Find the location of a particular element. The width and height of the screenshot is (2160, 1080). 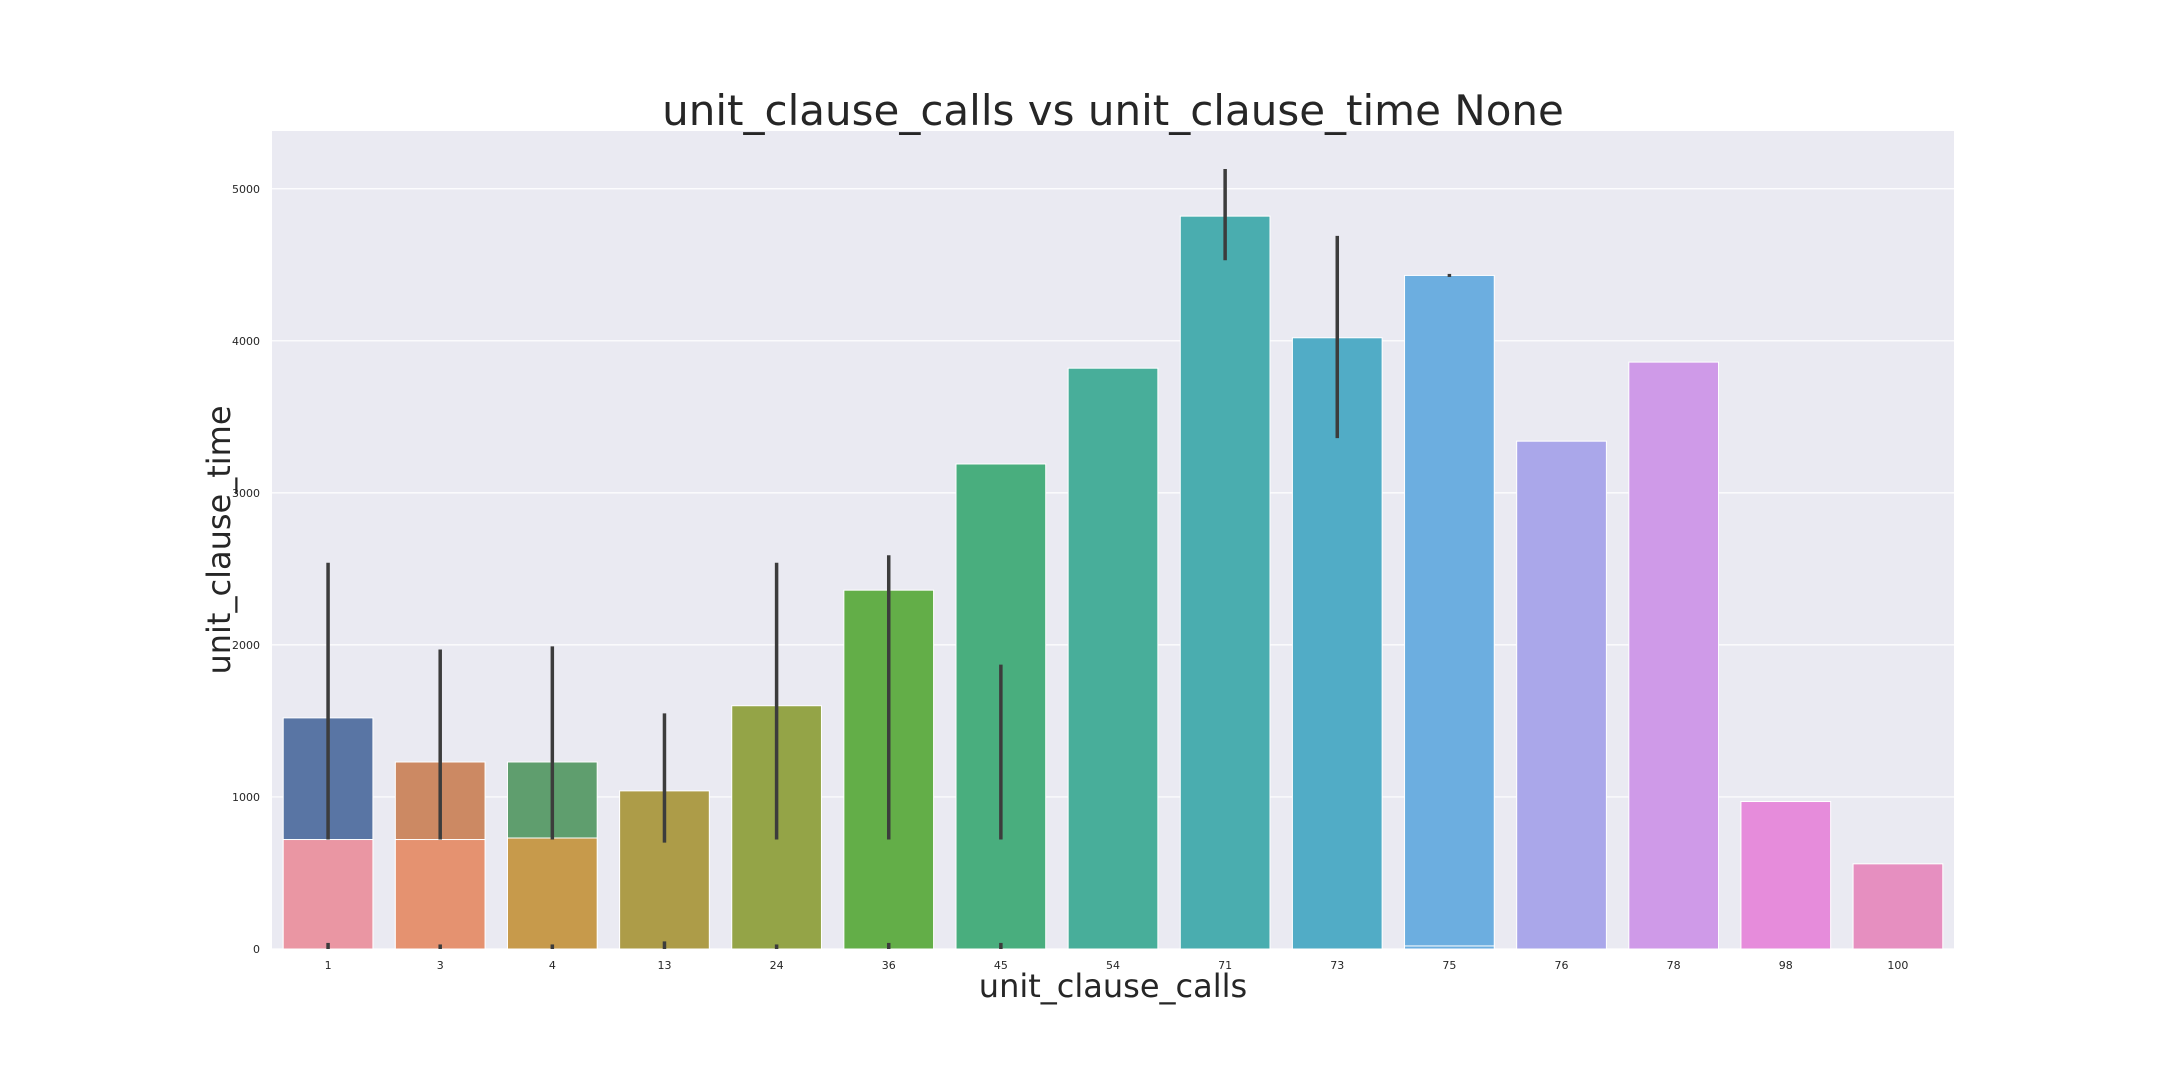

y-tick-label: 1000 is located at coordinates (246, 797).